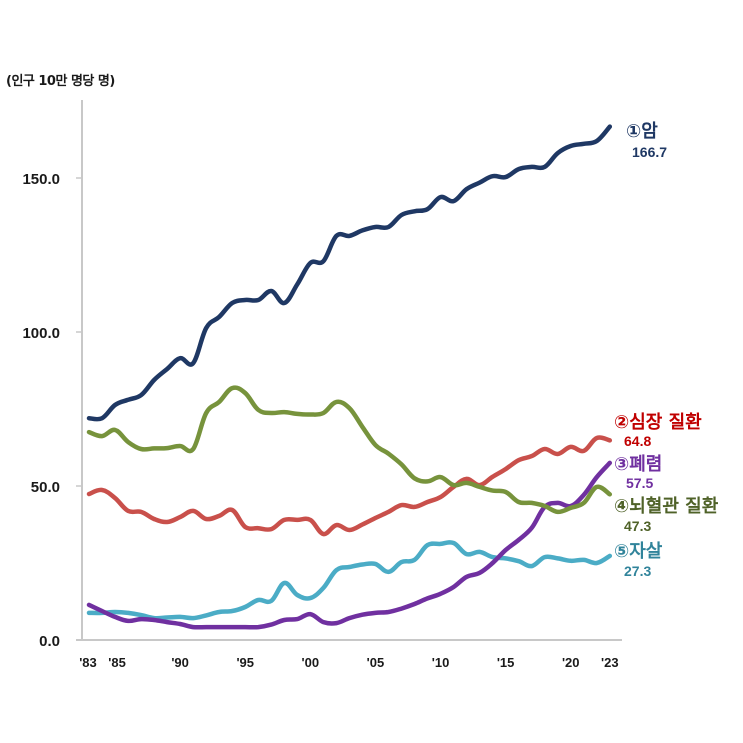 The width and height of the screenshot is (743, 743). I want to click on x-tick-label: '15, so click(506, 662).